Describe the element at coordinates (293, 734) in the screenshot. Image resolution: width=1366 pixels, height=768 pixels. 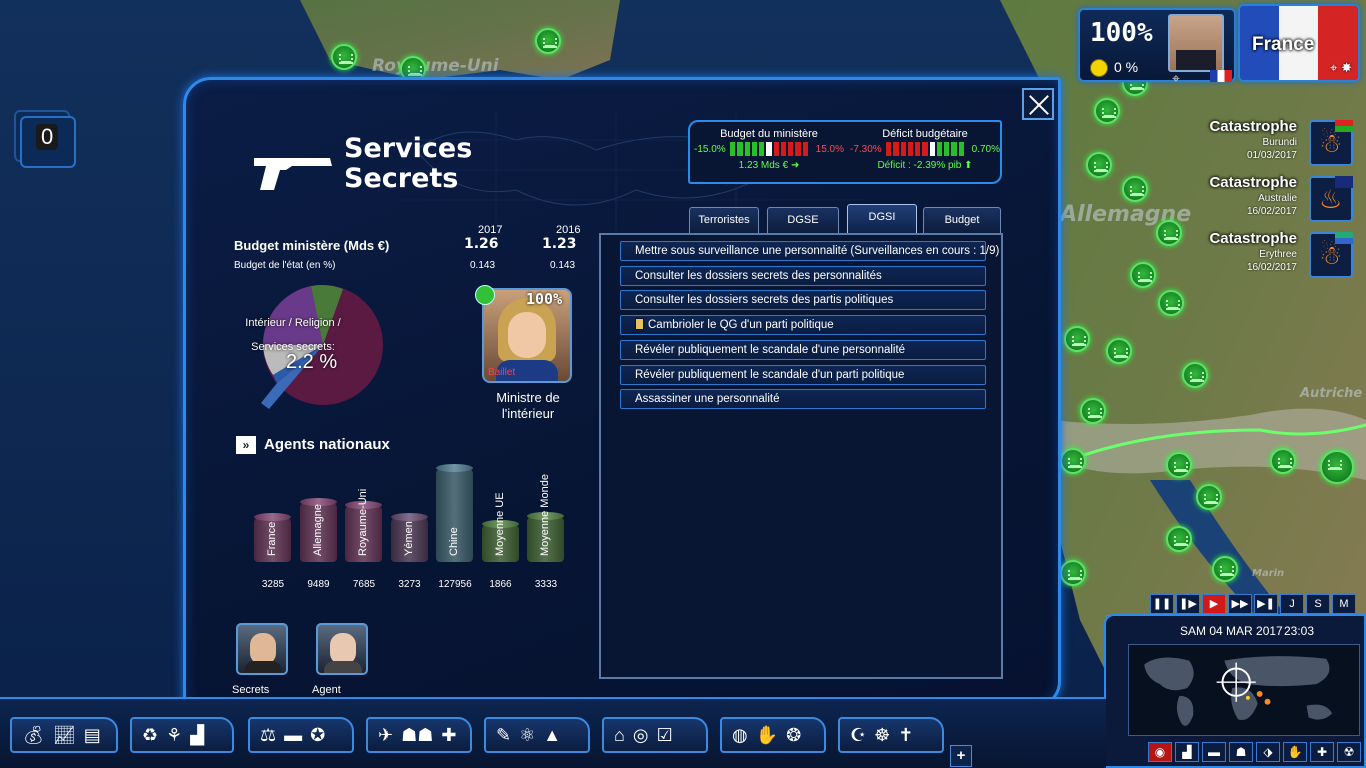
I see `tank-icon: ▬` at that location.